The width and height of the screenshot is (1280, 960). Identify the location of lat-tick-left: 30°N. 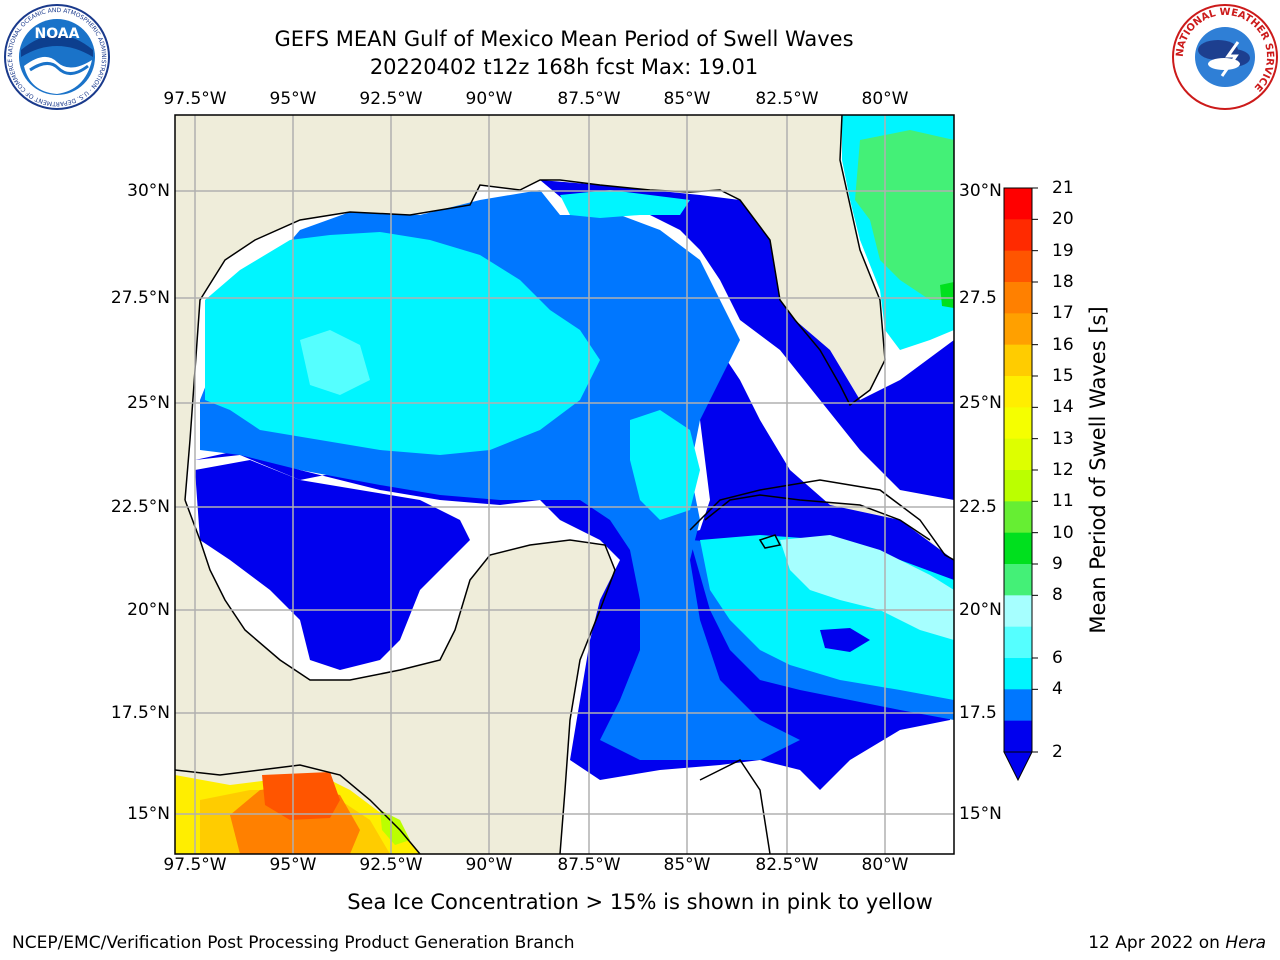
(148, 191).